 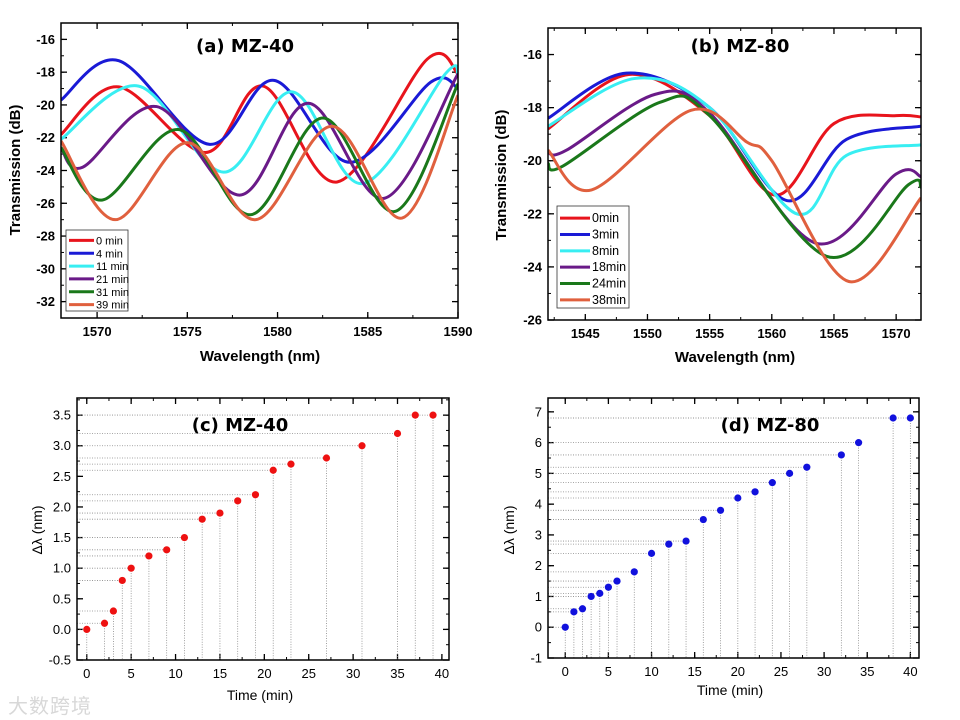 I want to click on x-tick-label: 35, so click(x=397, y=673).